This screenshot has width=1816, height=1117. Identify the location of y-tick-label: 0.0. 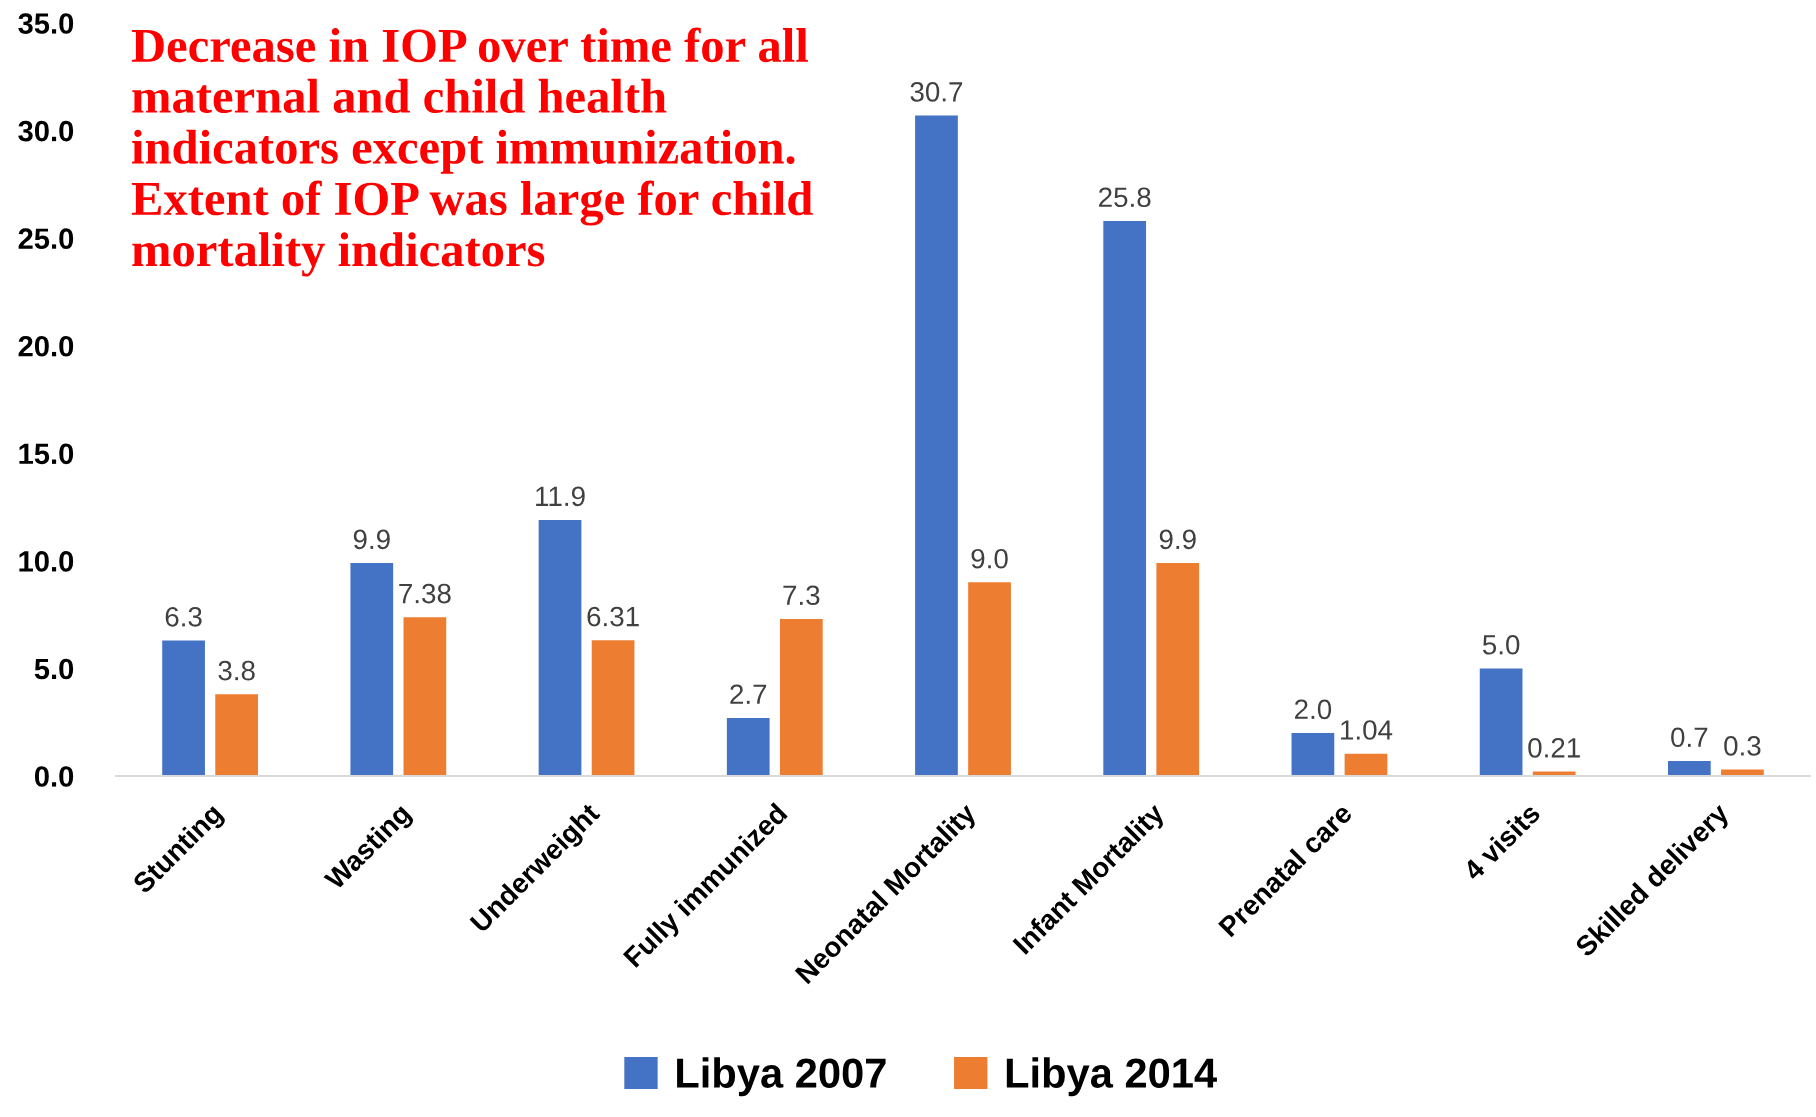
(54, 776).